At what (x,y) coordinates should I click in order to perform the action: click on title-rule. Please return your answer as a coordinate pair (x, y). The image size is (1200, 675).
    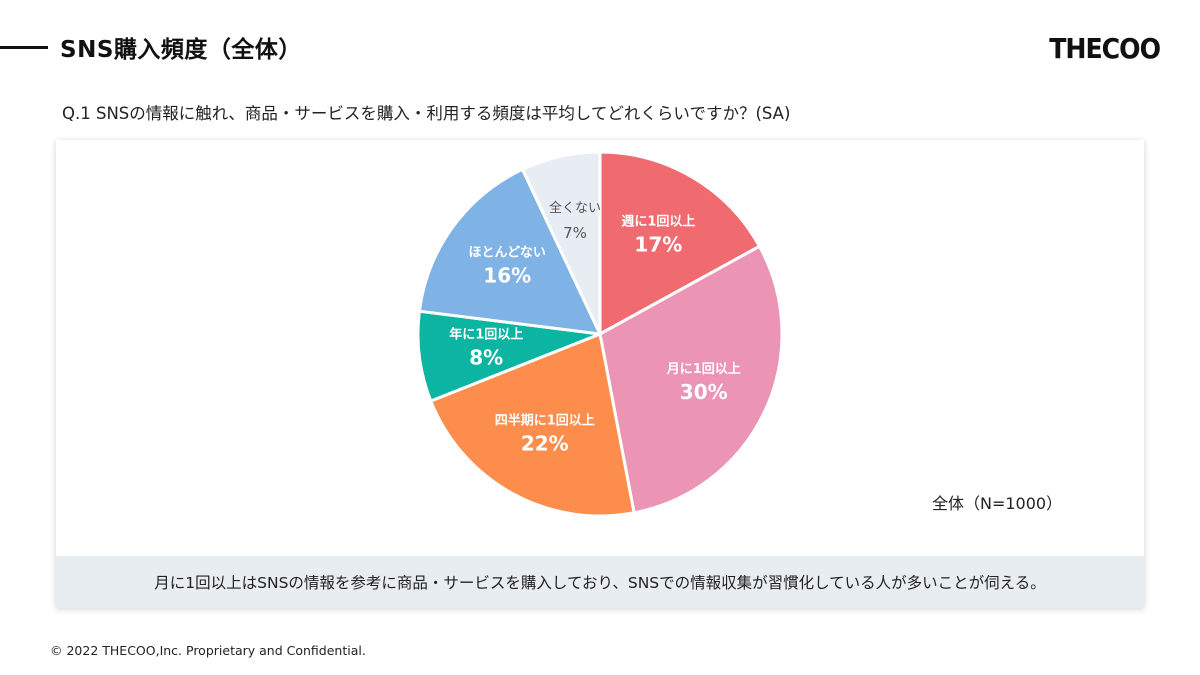
    Looking at the image, I should click on (24, 47).